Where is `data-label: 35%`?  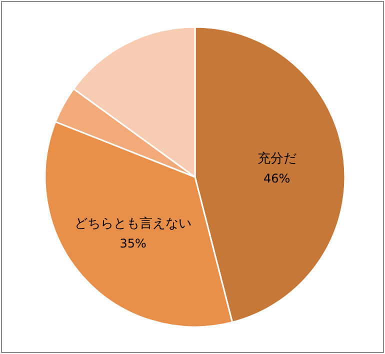
data-label: 35% is located at coordinates (133, 243).